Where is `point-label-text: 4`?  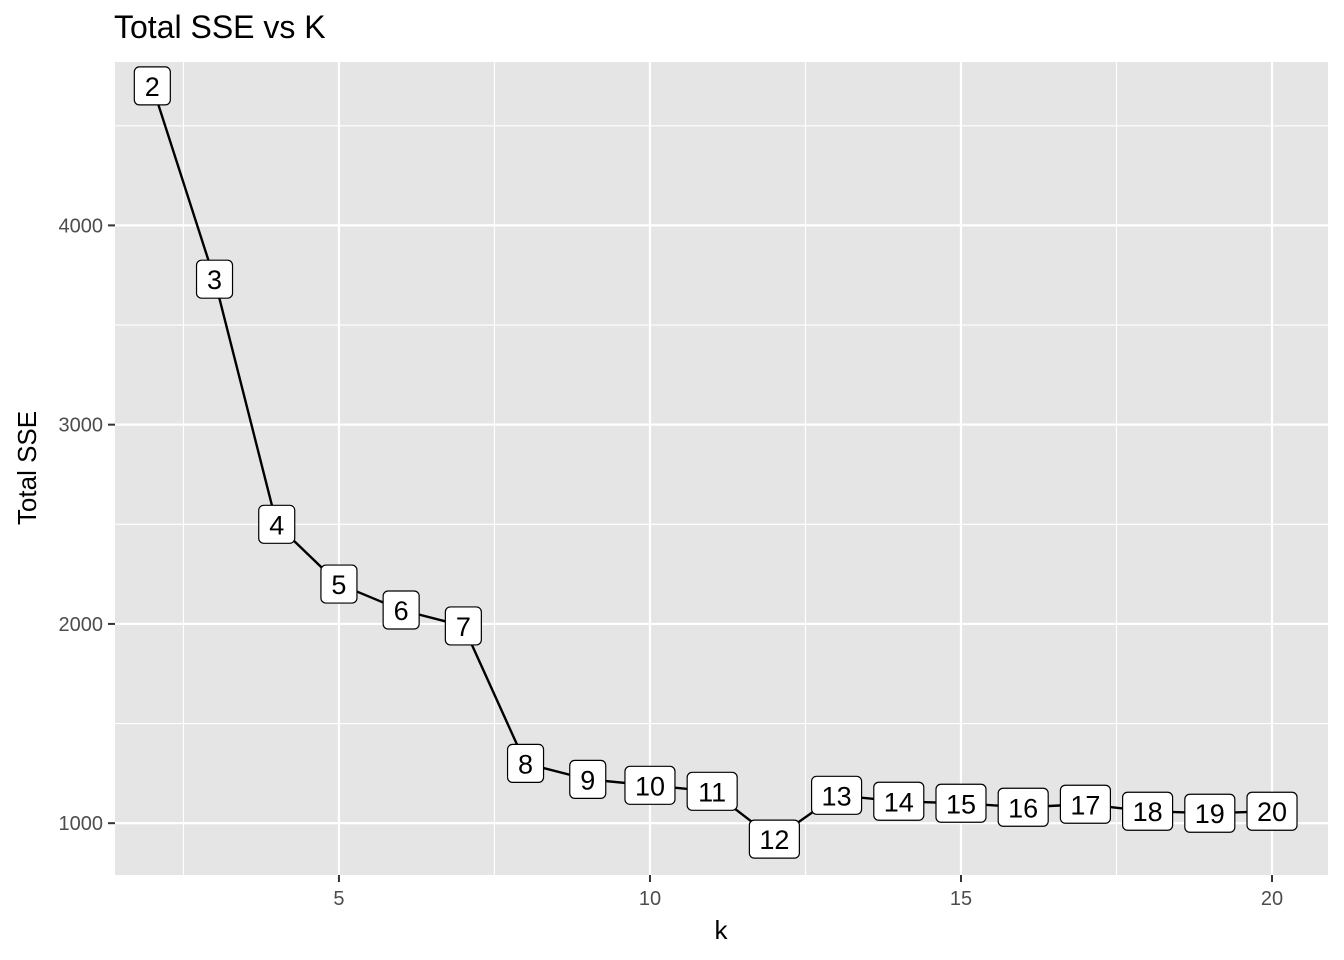
point-label-text: 4 is located at coordinates (276, 525).